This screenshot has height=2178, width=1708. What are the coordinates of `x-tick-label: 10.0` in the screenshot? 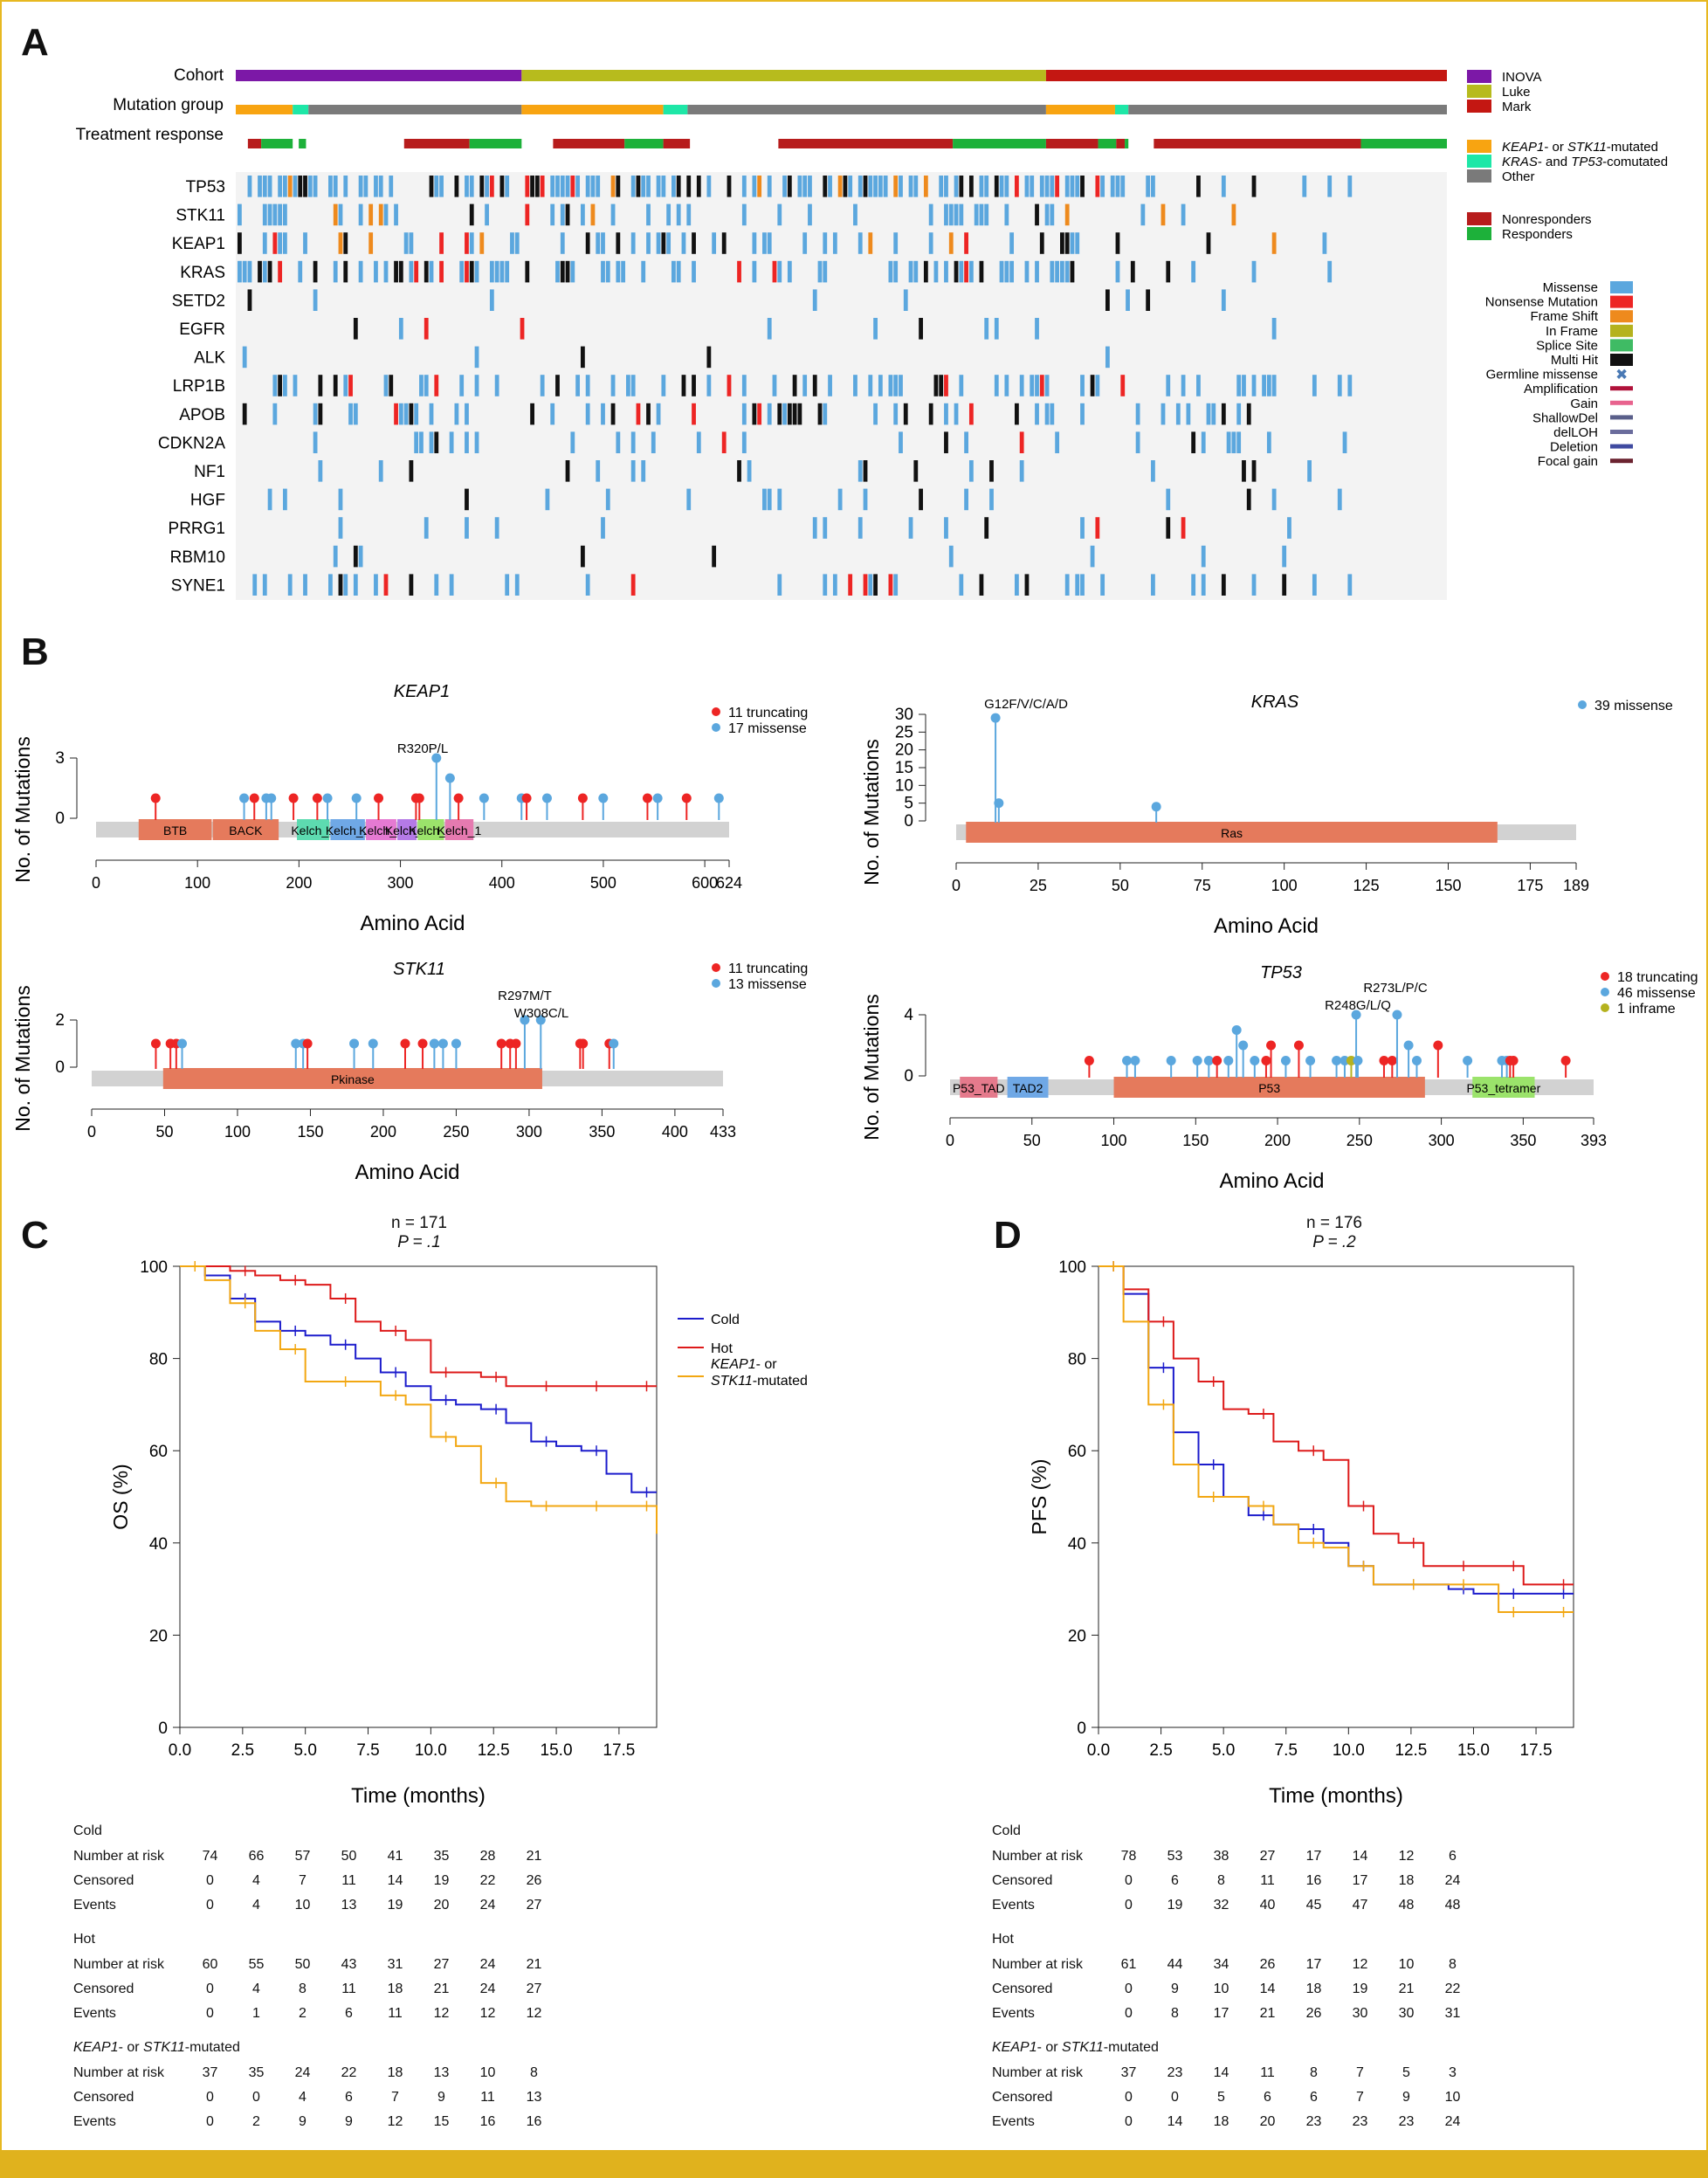 It's located at (431, 1750).